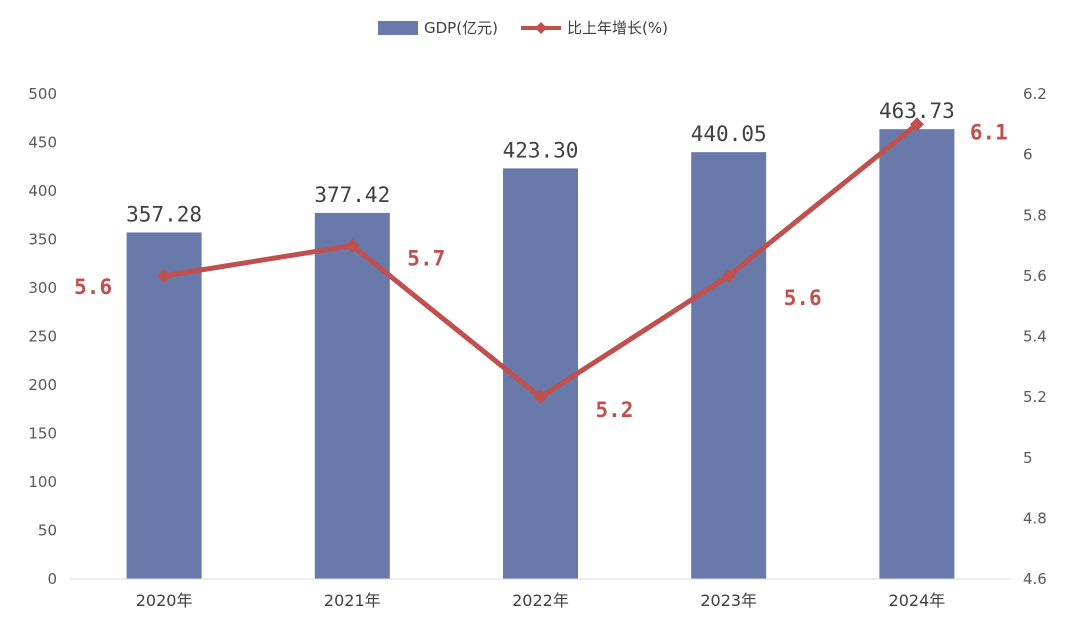  I want to click on y-left-tick-label: 500, so click(42, 94).